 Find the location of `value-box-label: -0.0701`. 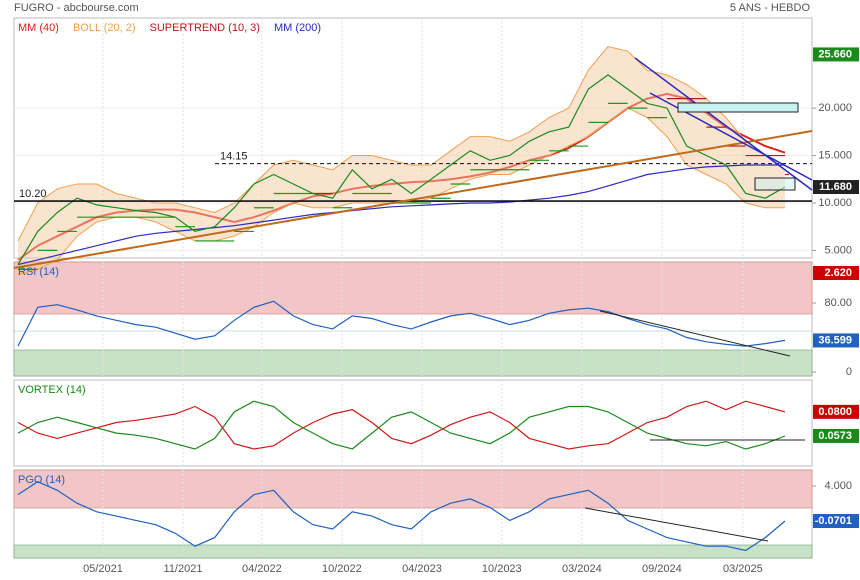

value-box-label: -0.0701 is located at coordinates (833, 521).